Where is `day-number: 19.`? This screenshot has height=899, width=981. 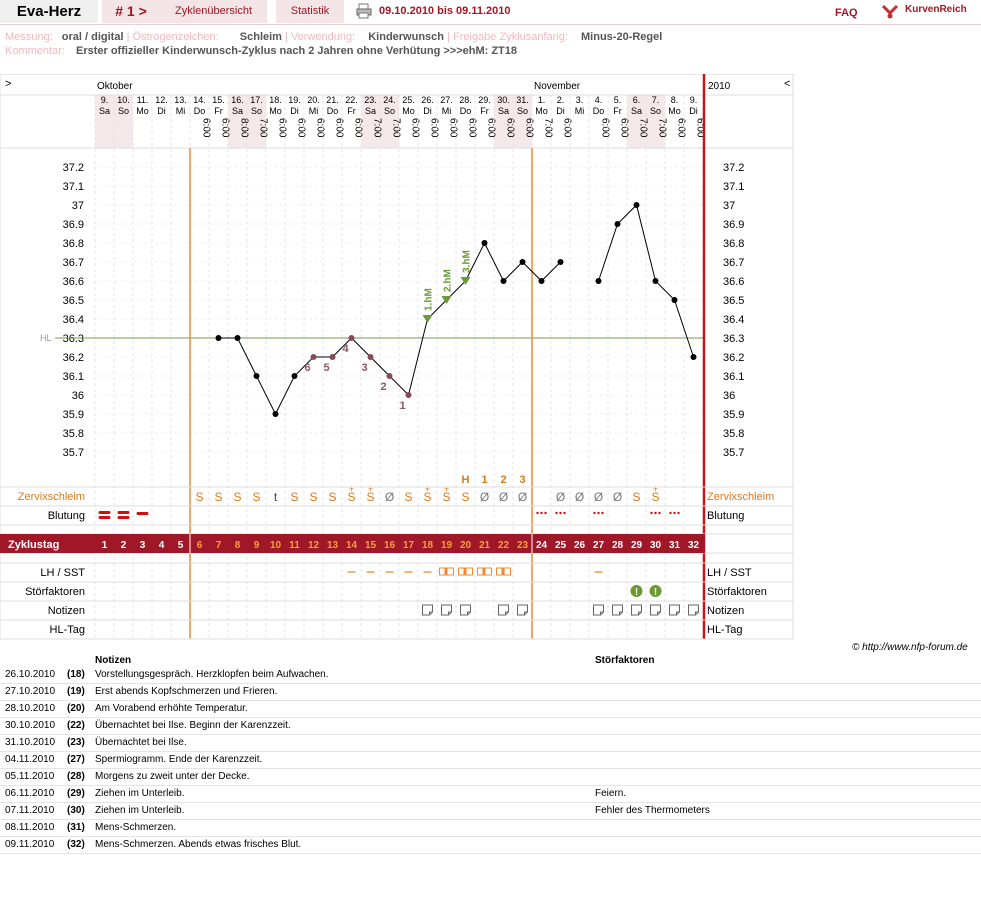
day-number: 19. is located at coordinates (294, 100).